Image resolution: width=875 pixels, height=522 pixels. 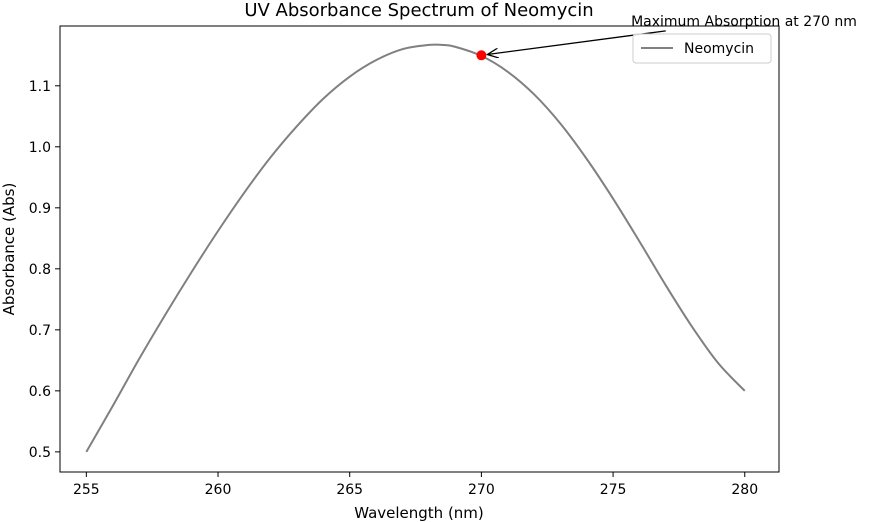 I want to click on legend-box, so click(x=702, y=48).